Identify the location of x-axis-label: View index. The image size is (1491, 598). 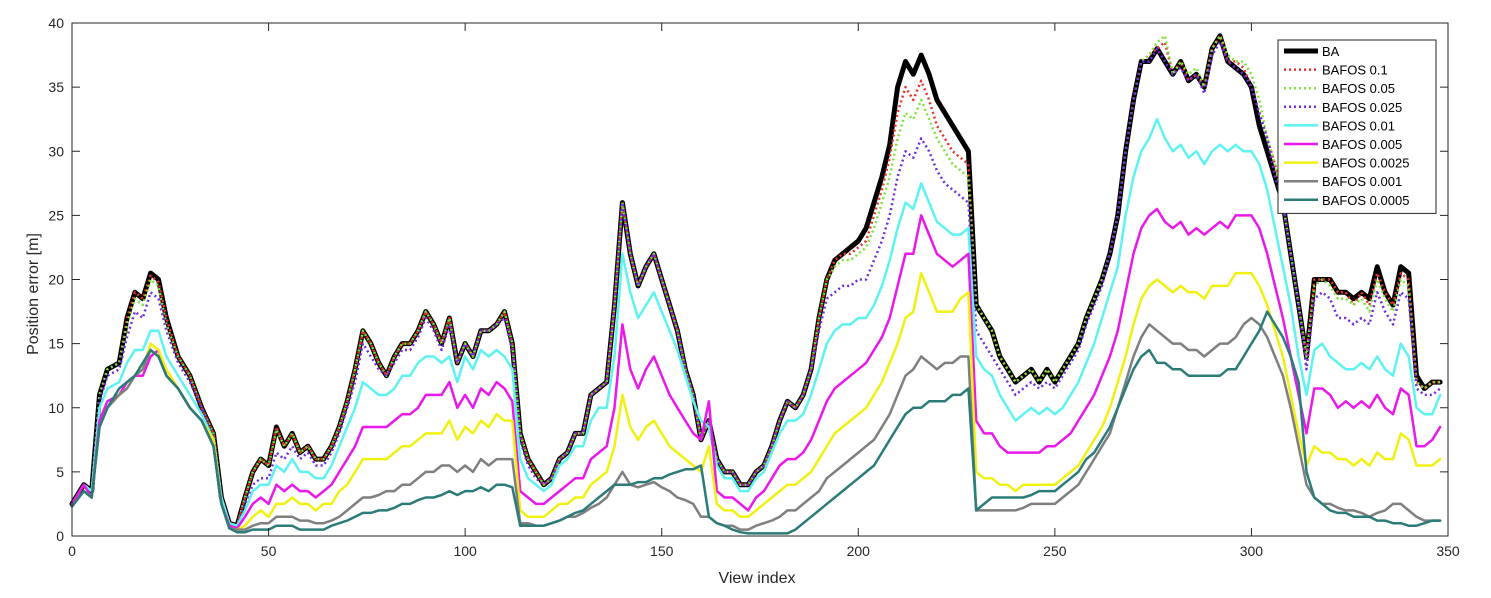
(756, 578).